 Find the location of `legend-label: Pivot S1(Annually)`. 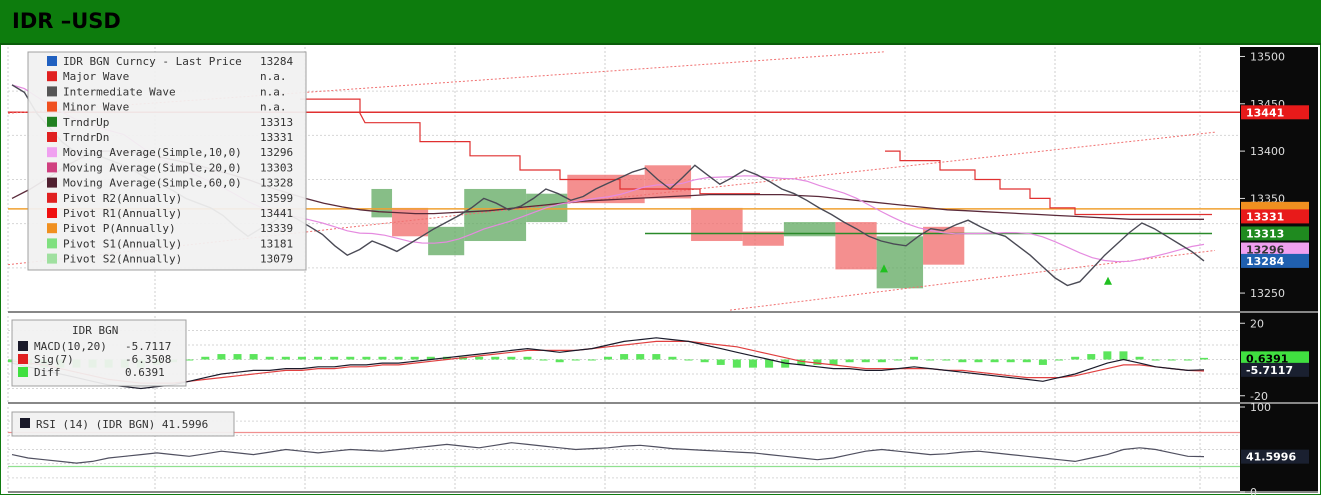

legend-label: Pivot S1(Annually) is located at coordinates (122, 243).